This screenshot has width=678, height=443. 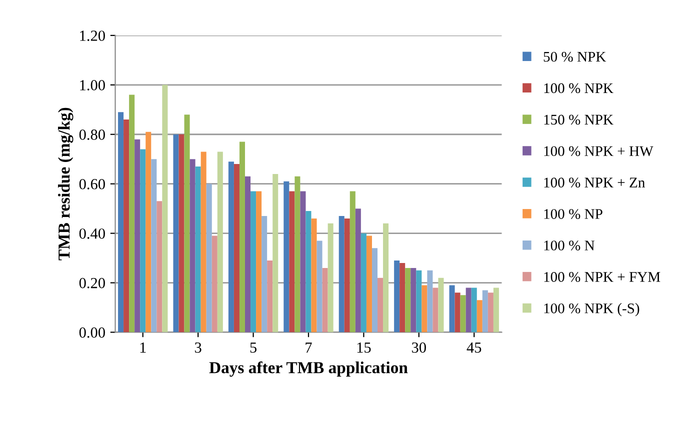 What do you see at coordinates (92, 283) in the screenshot?
I see `y-tick-label: 0.20` at bounding box center [92, 283].